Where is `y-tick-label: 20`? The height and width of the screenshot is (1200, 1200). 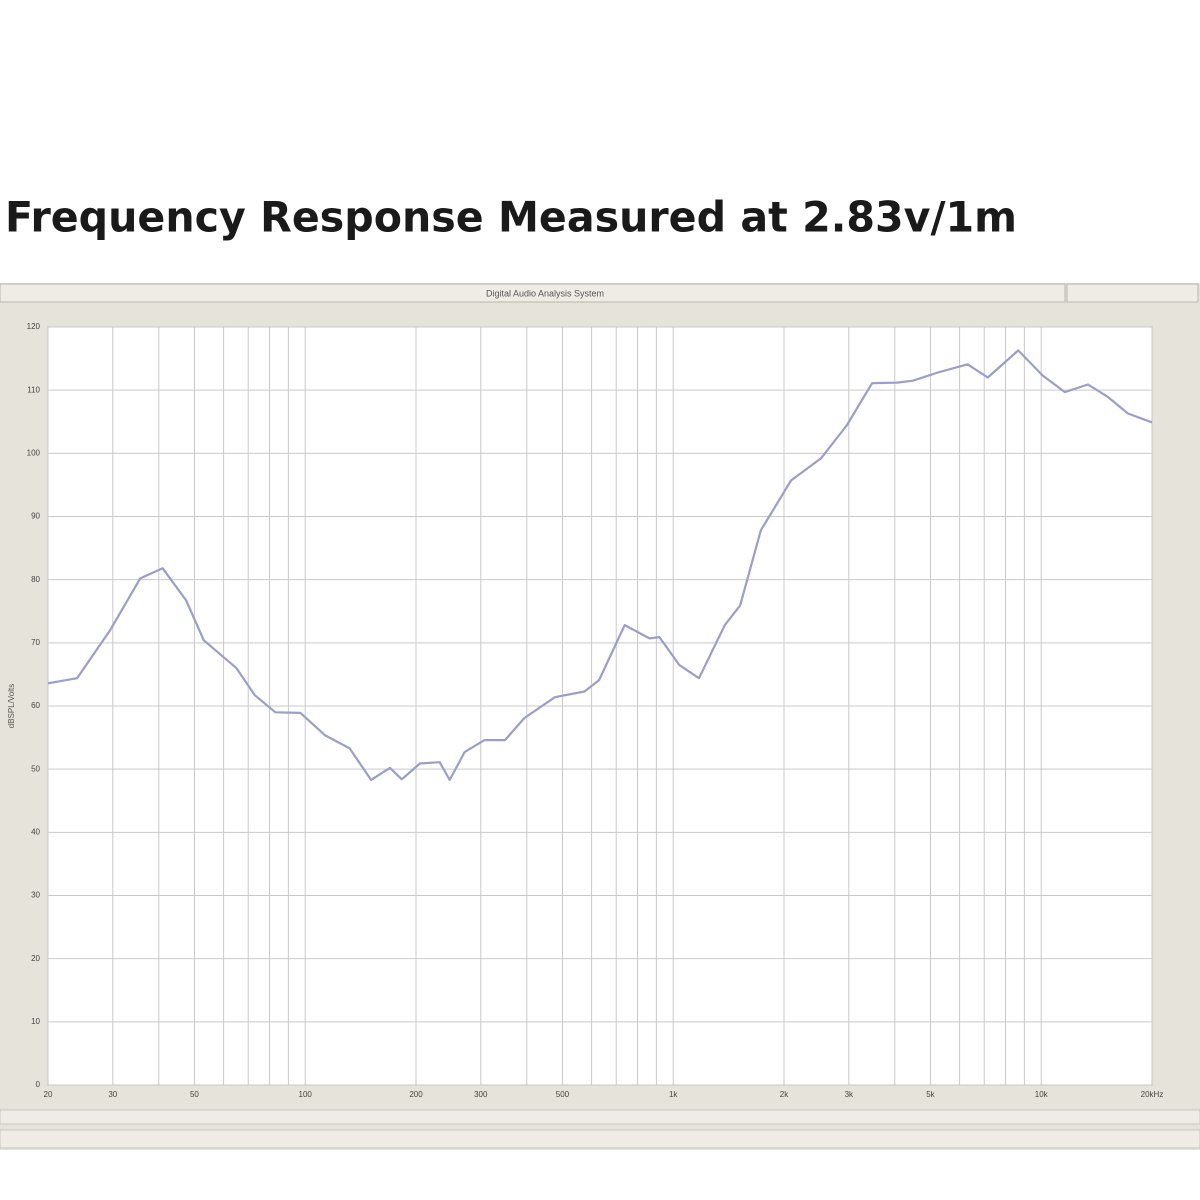
y-tick-label: 20 is located at coordinates (35, 958).